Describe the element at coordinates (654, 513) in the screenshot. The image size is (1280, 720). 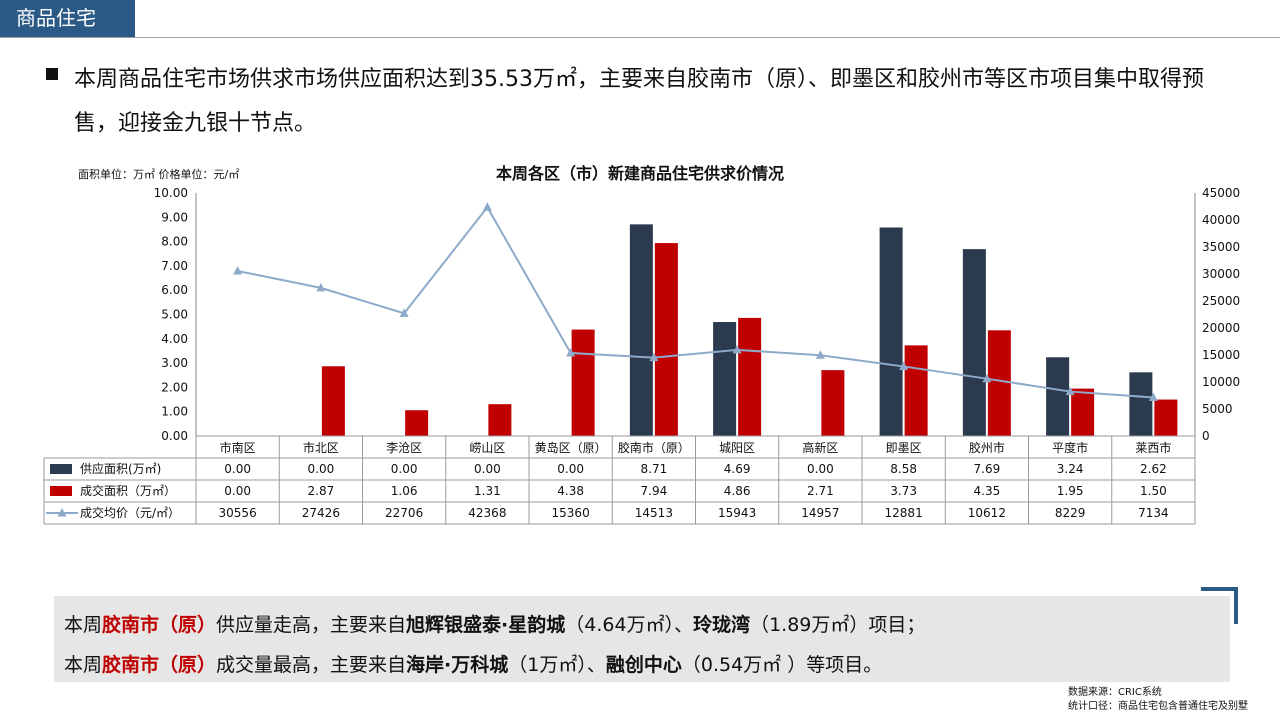
I see `data-label: 14513` at that location.